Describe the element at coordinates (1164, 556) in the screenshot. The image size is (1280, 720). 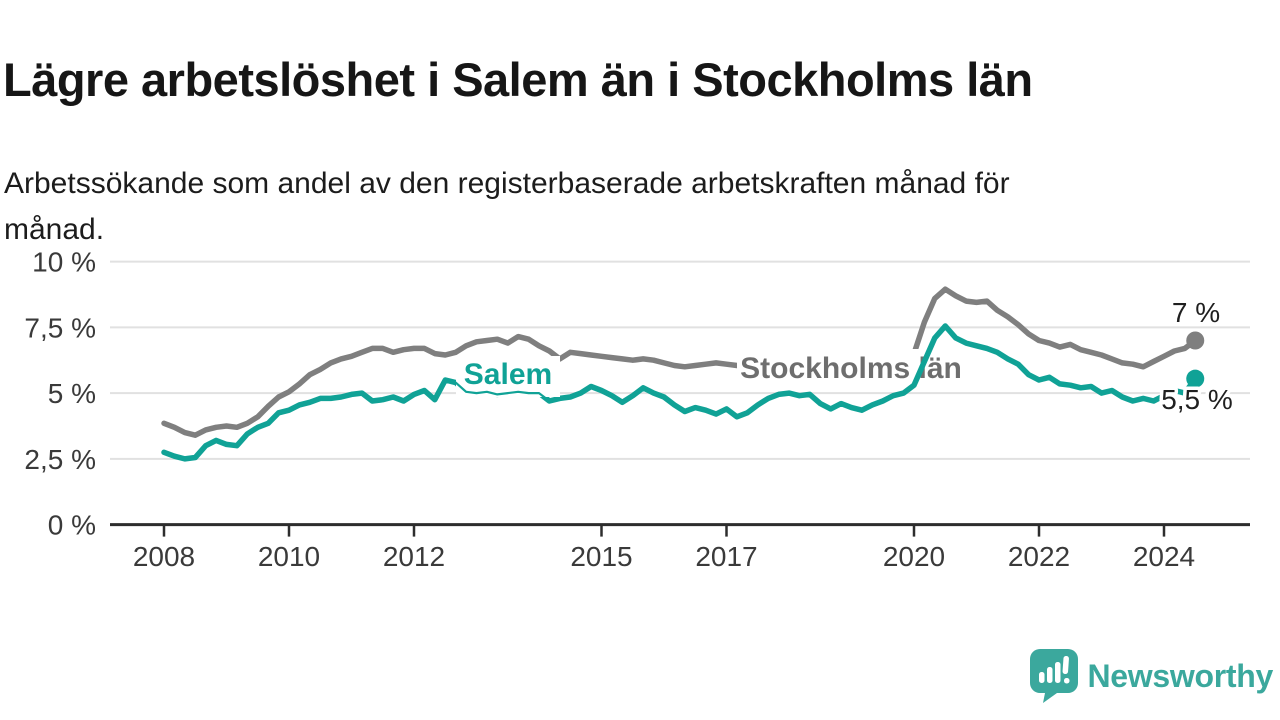
I see `x-tick-label: 2024` at that location.